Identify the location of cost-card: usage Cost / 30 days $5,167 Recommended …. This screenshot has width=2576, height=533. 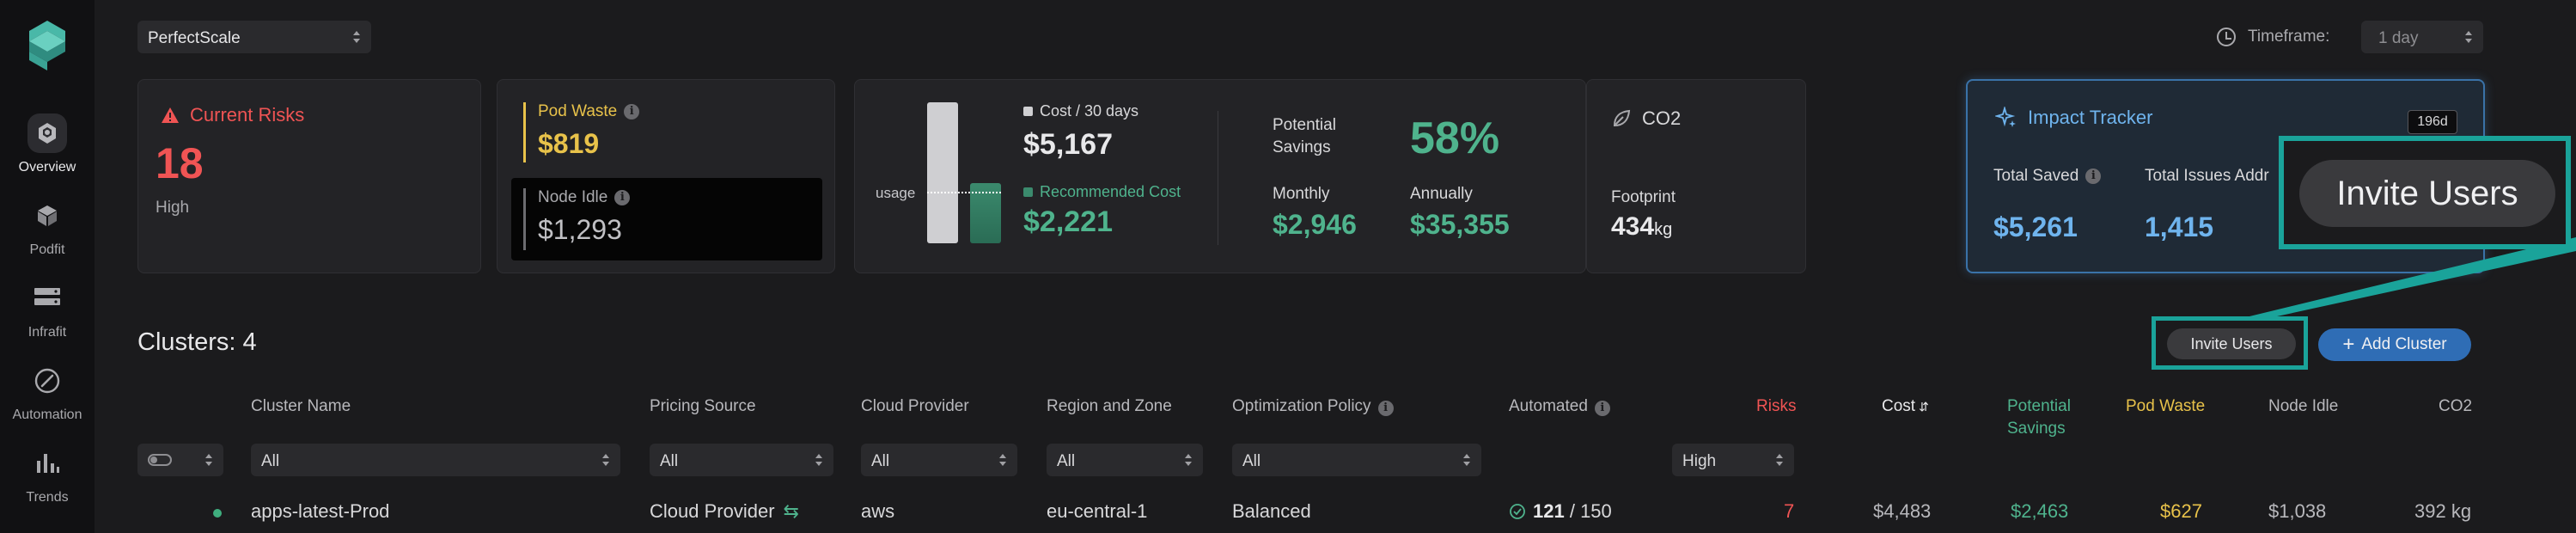
(1220, 176).